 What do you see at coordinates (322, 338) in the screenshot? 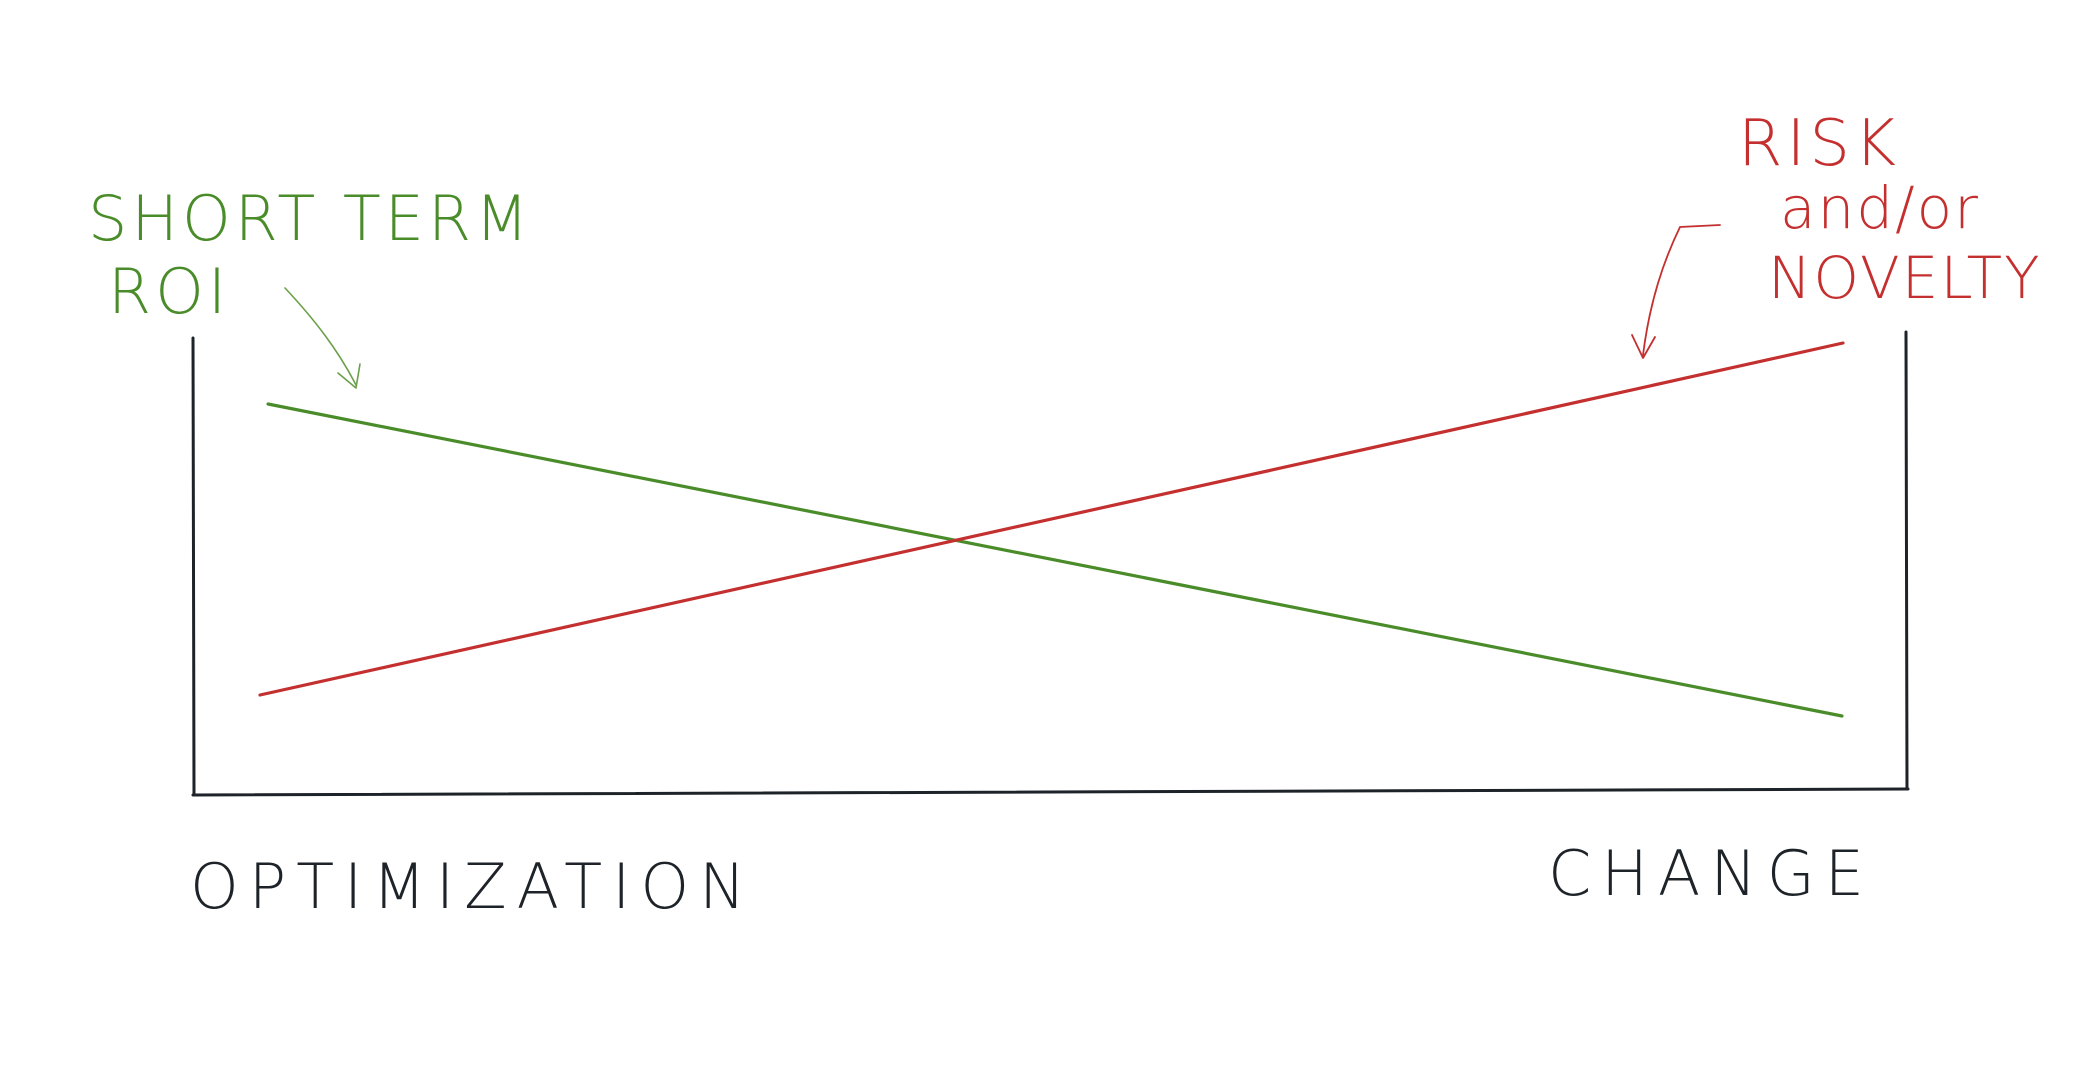
I see `short-term-roi-arrow` at bounding box center [322, 338].